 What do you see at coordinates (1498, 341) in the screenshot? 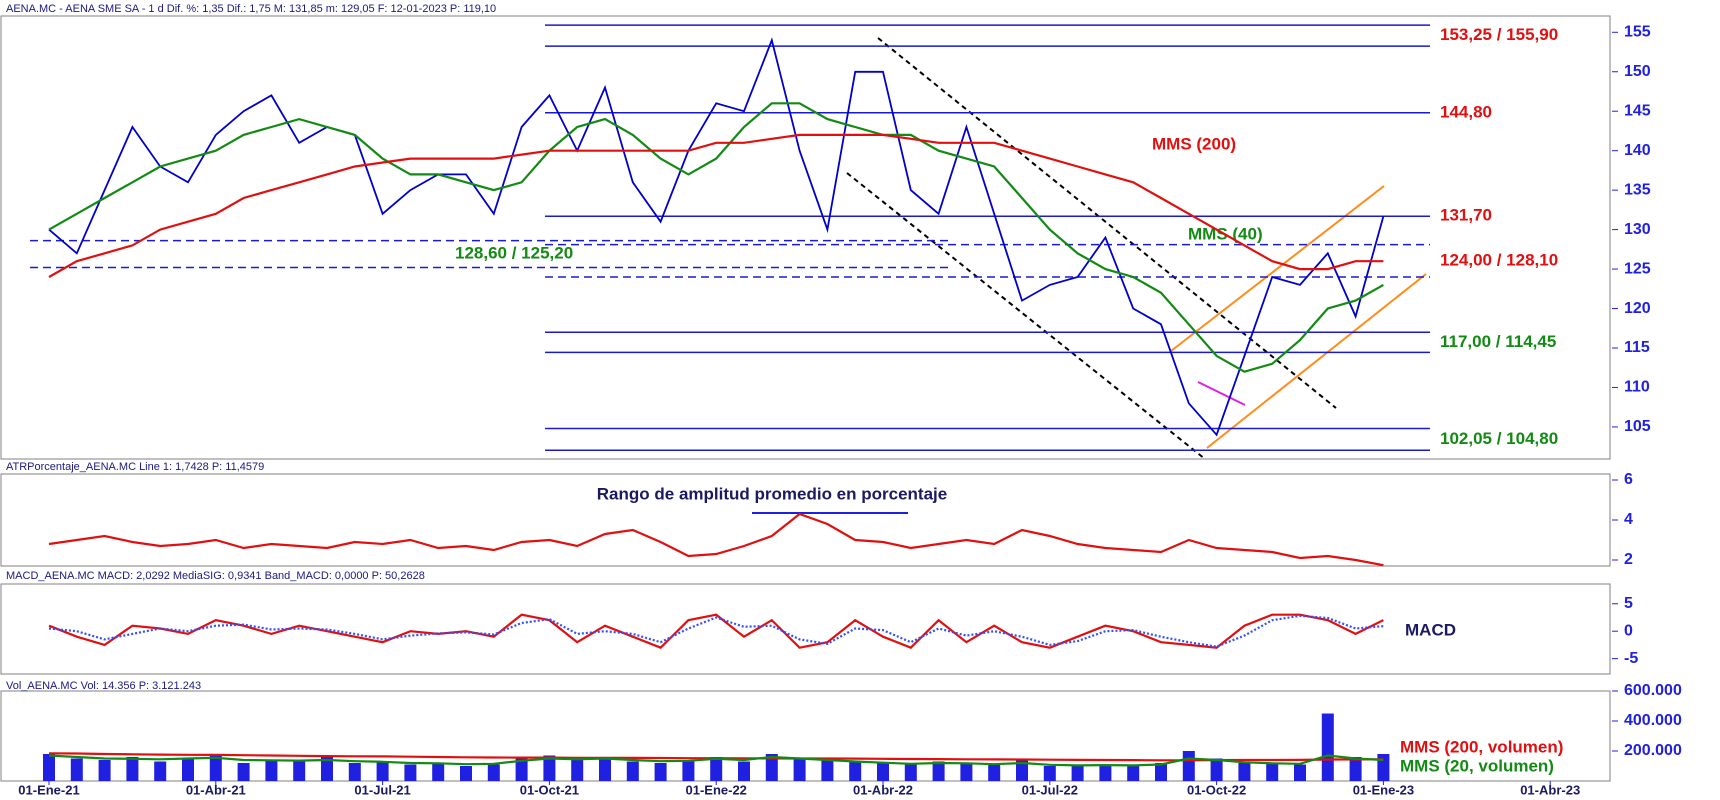
I see `level-label: 117,00 / 114,45` at bounding box center [1498, 341].